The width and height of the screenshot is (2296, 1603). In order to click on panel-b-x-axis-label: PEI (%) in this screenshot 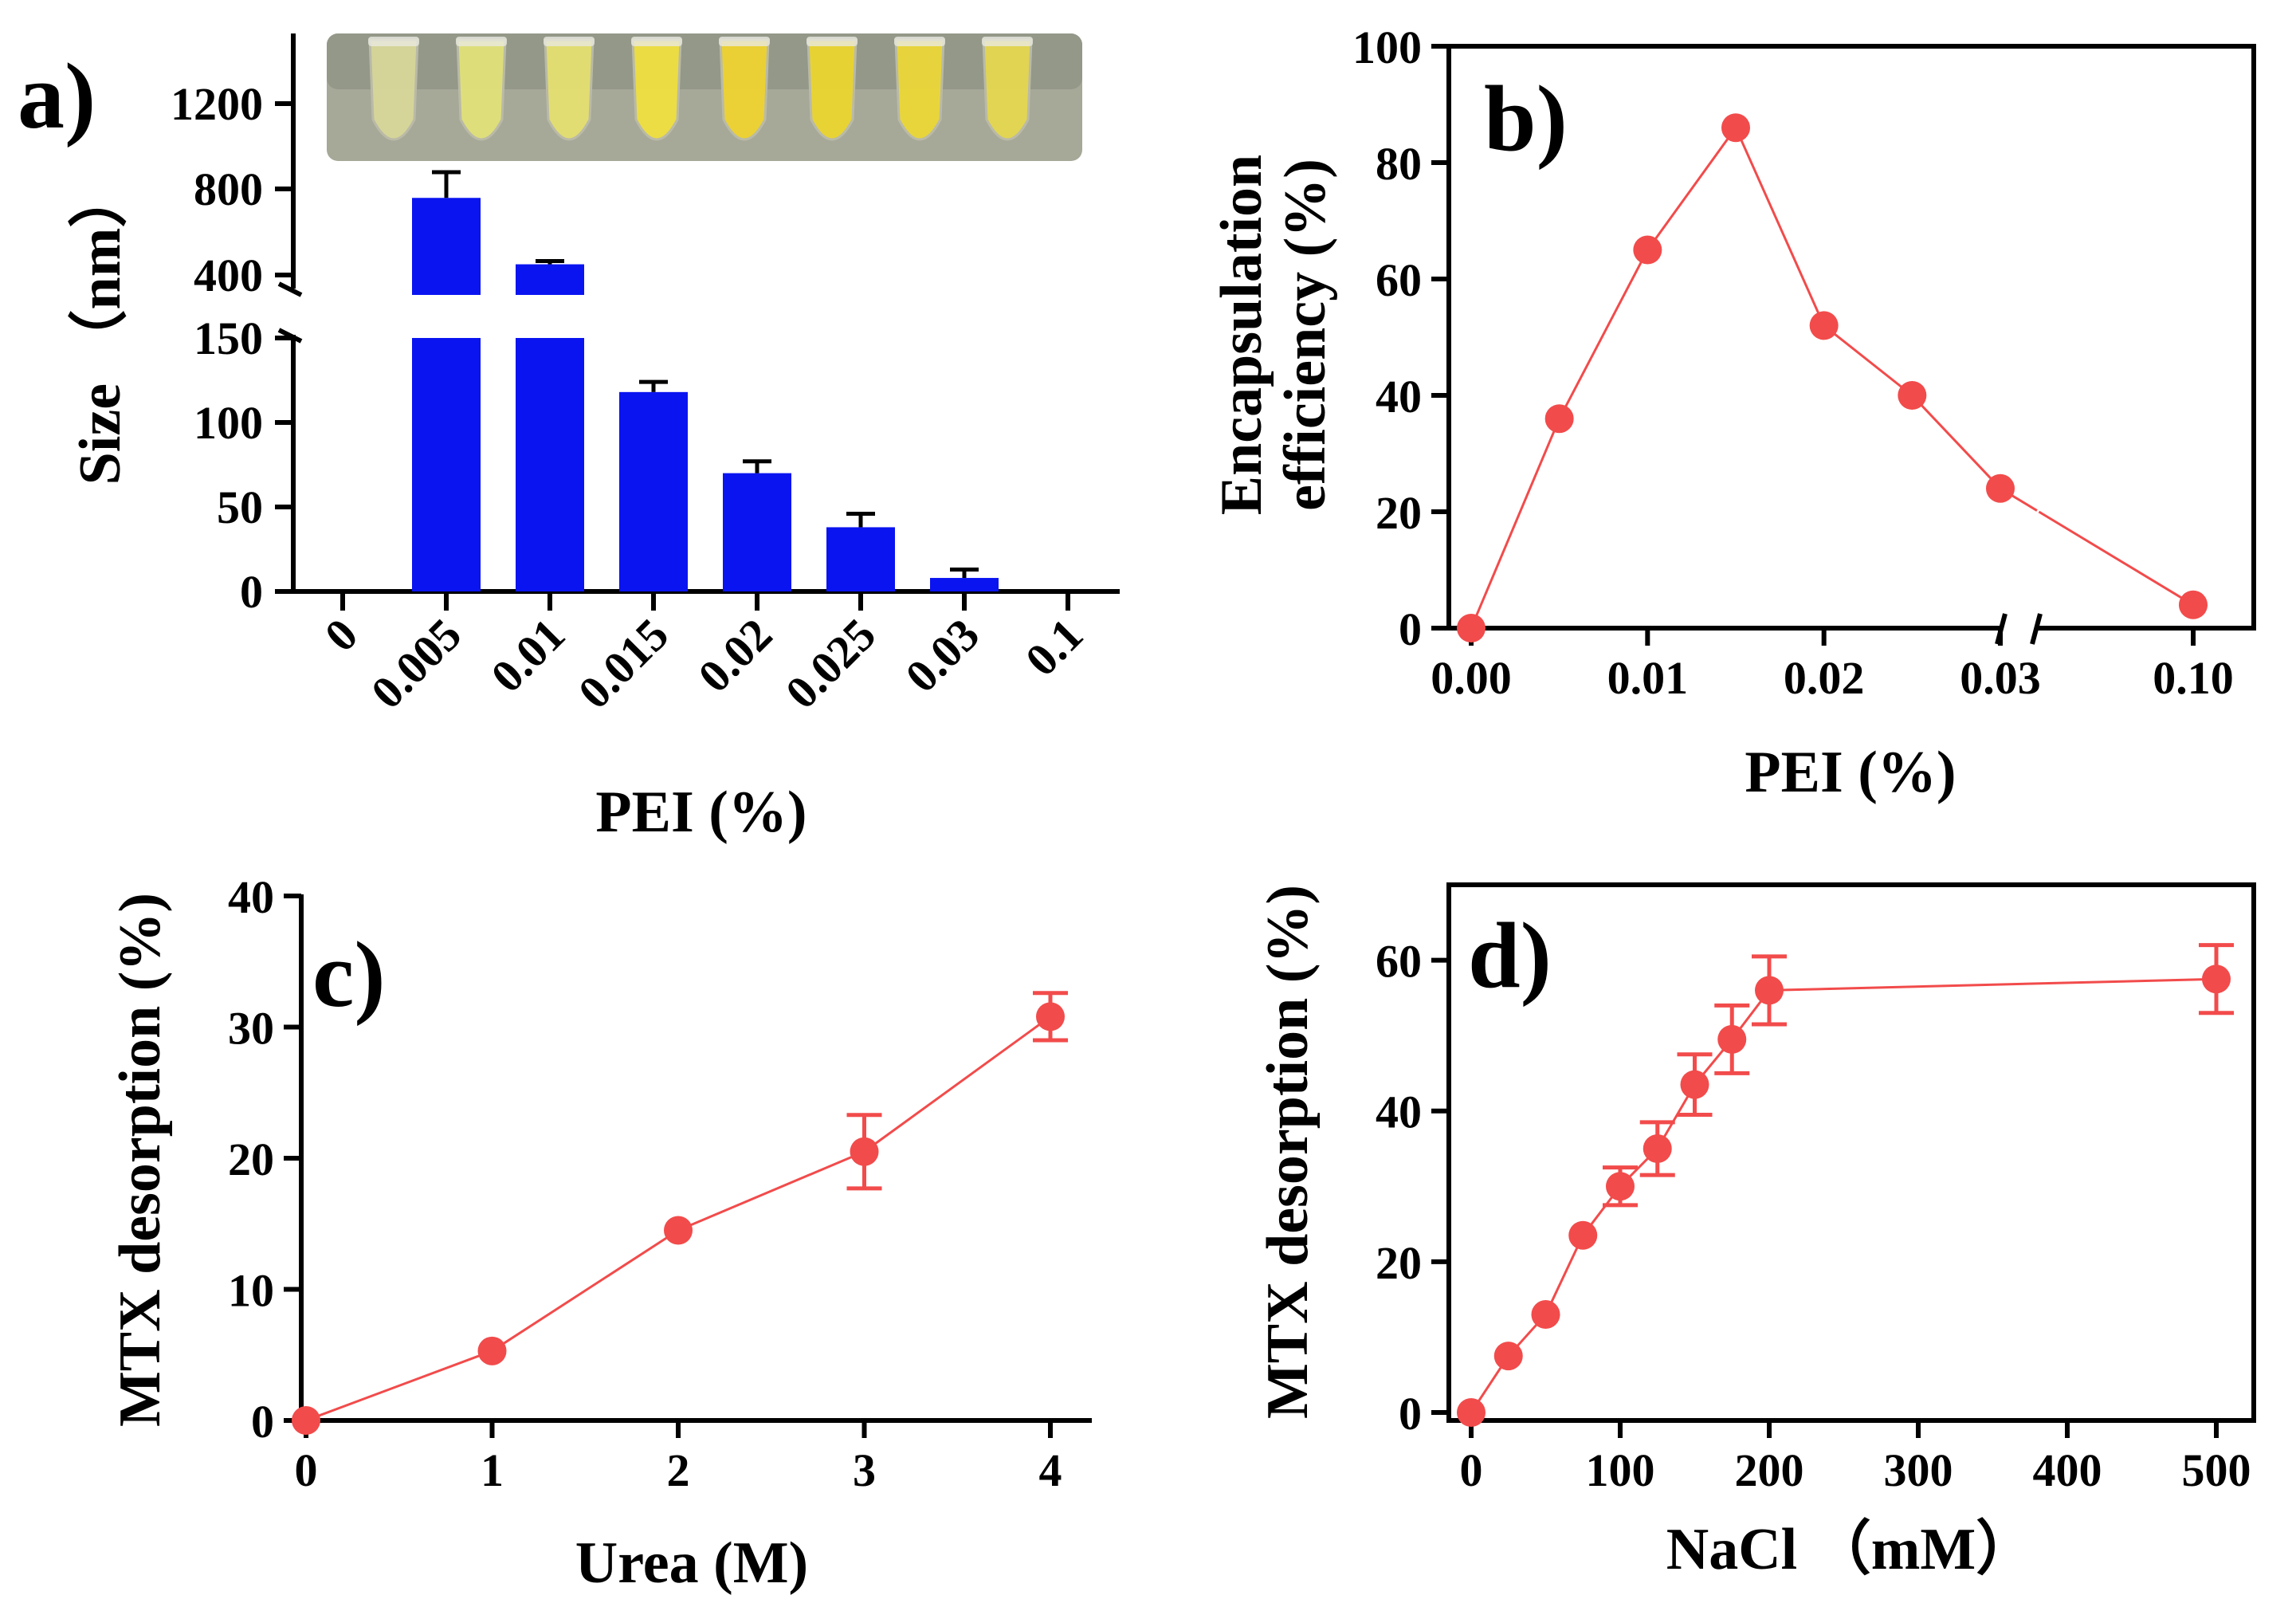, I will do `click(1851, 772)`.